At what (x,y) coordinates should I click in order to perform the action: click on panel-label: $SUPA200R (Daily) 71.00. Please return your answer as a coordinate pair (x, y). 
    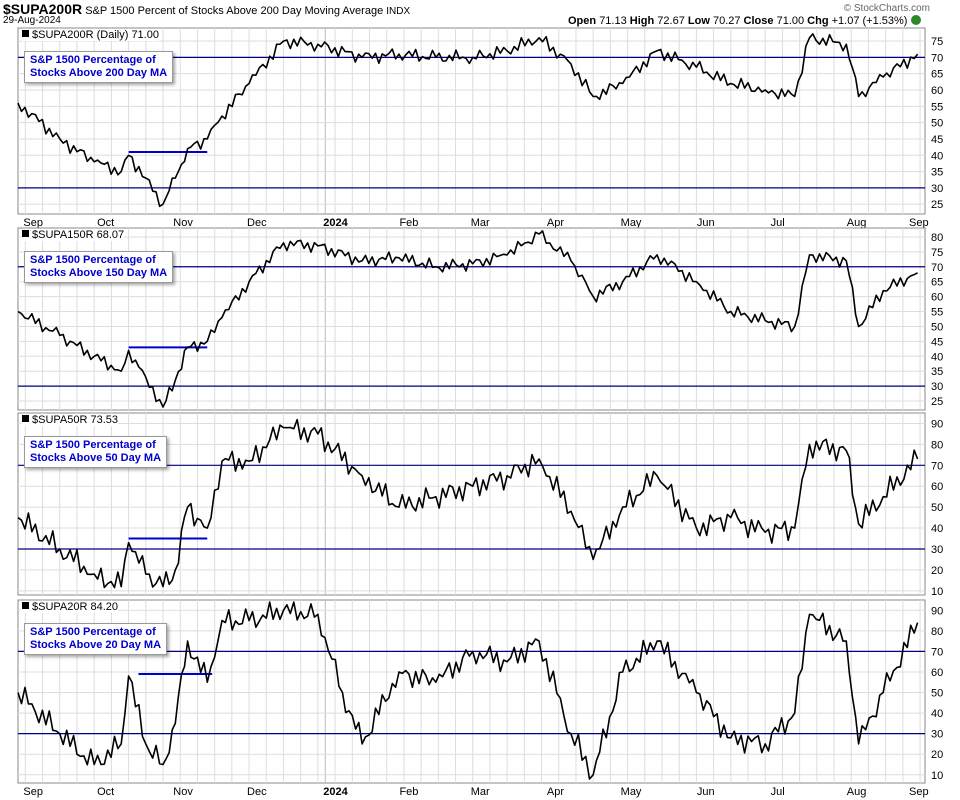
    Looking at the image, I should click on (90, 35).